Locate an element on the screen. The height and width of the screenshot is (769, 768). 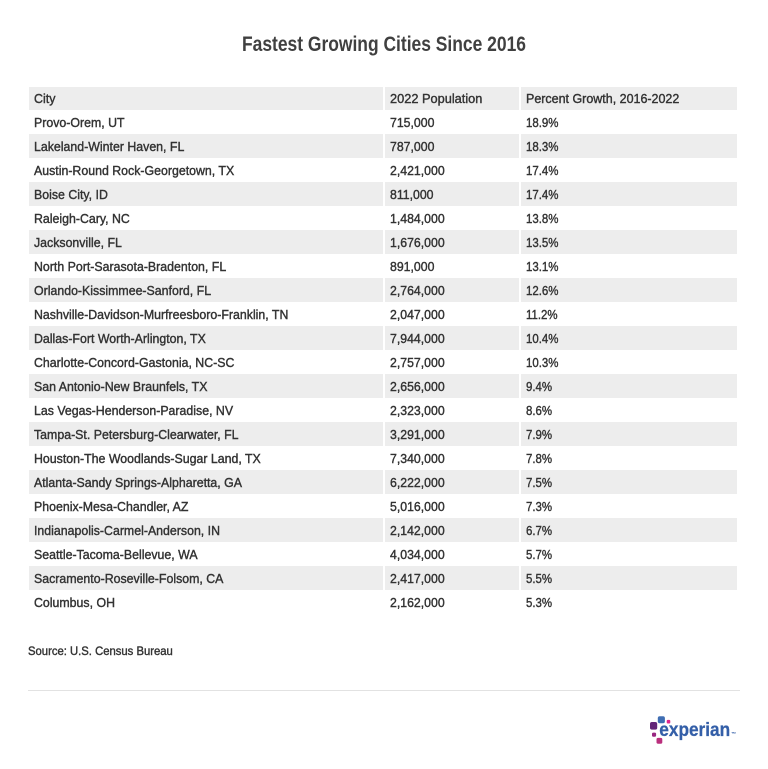
svg-text: ™ is located at coordinates (733, 735).